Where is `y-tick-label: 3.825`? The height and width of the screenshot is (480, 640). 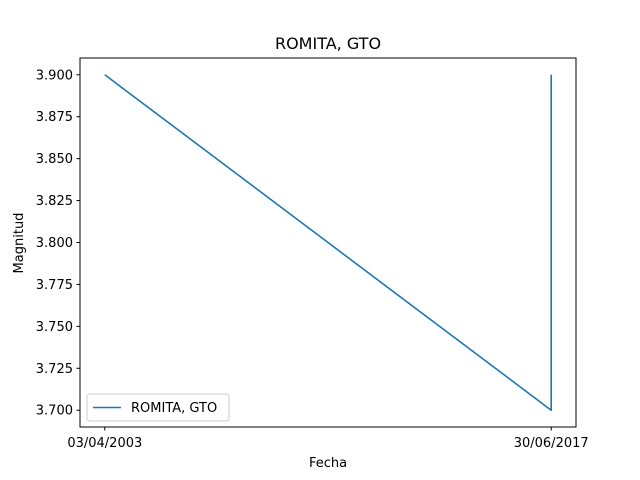
y-tick-label: 3.825 is located at coordinates (54, 201).